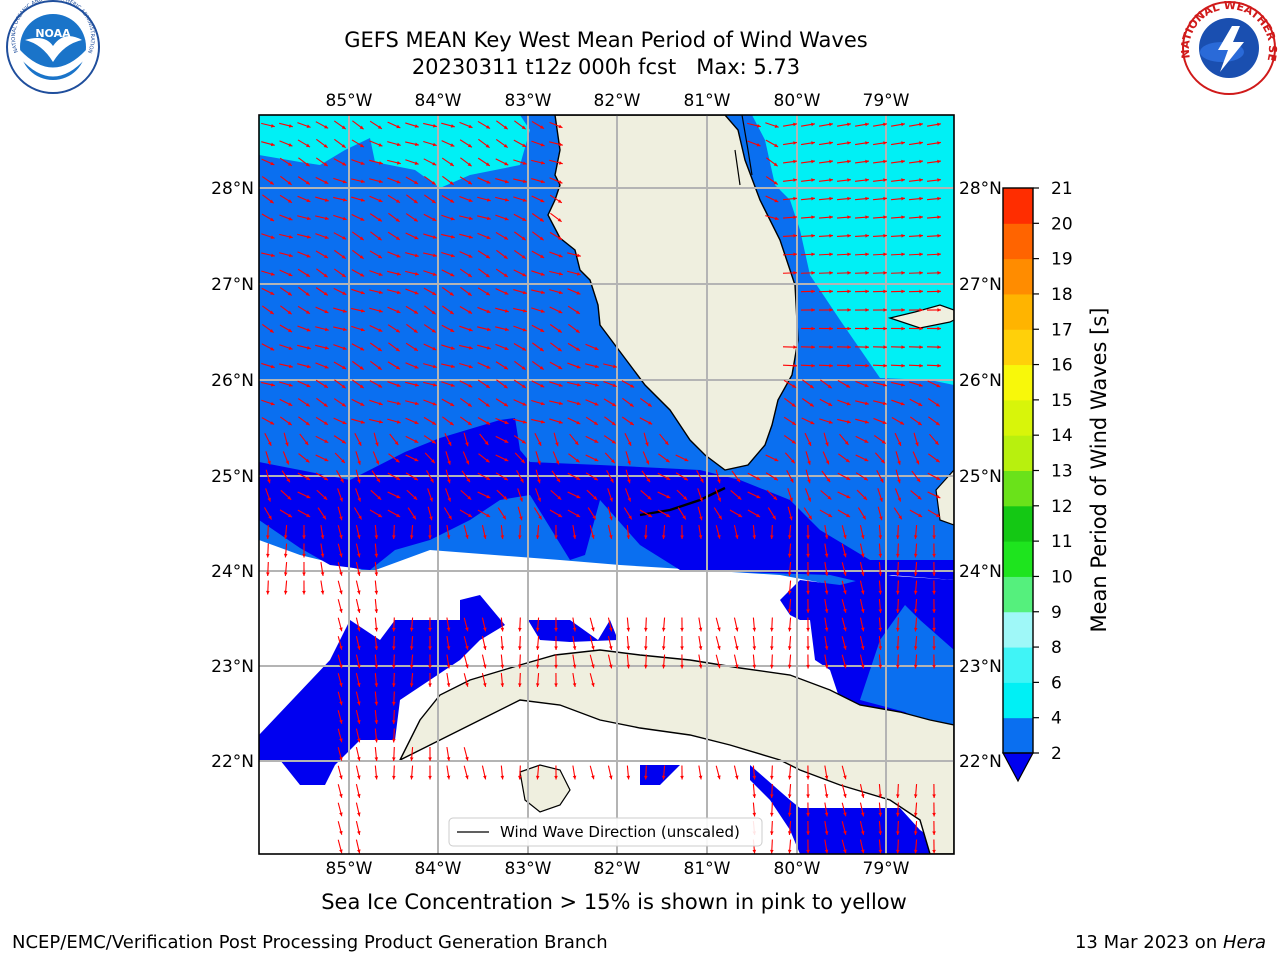 Image resolution: width=1280 pixels, height=960 pixels. What do you see at coordinates (797, 101) in the screenshot?
I see `lon-label-top: 80°W` at bounding box center [797, 101].